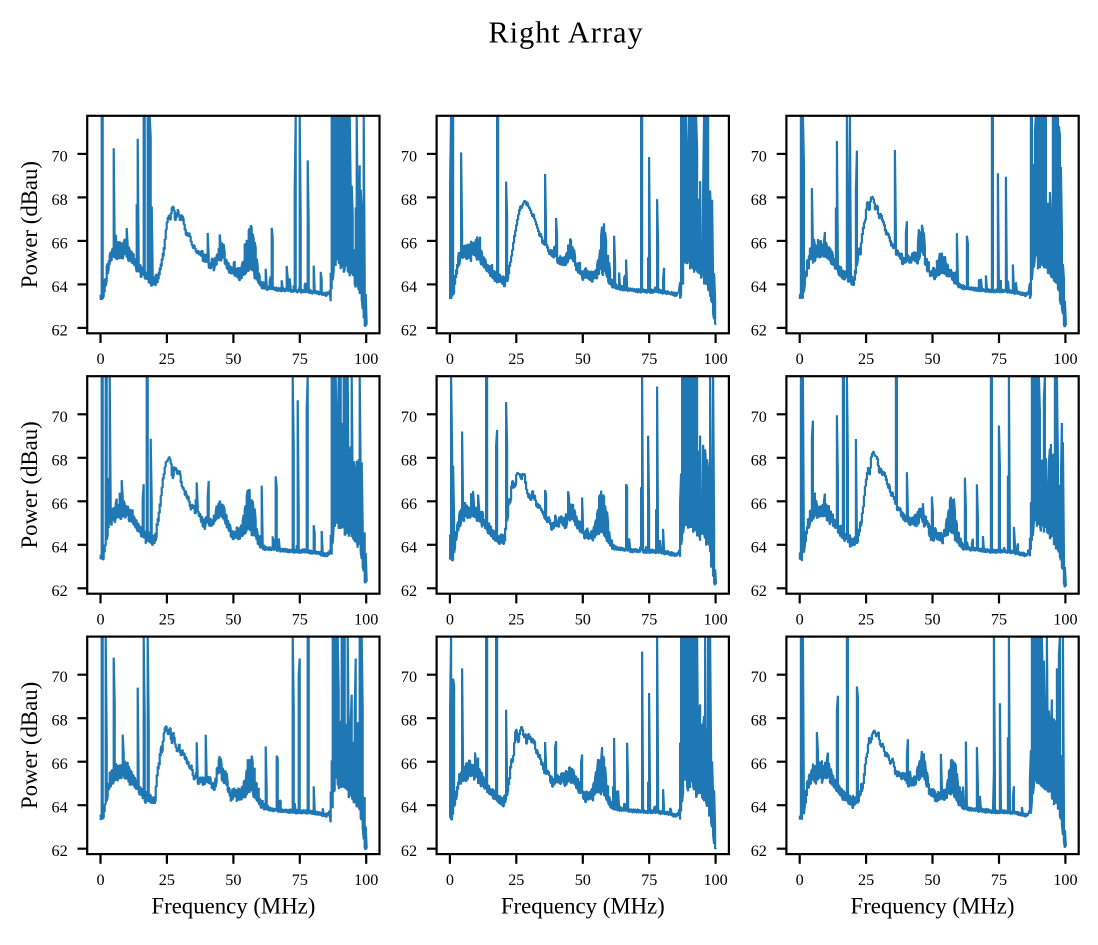 This screenshot has width=1098, height=945. Describe the element at coordinates (565, 32) in the screenshot. I see `svg-text: Right Array` at that location.